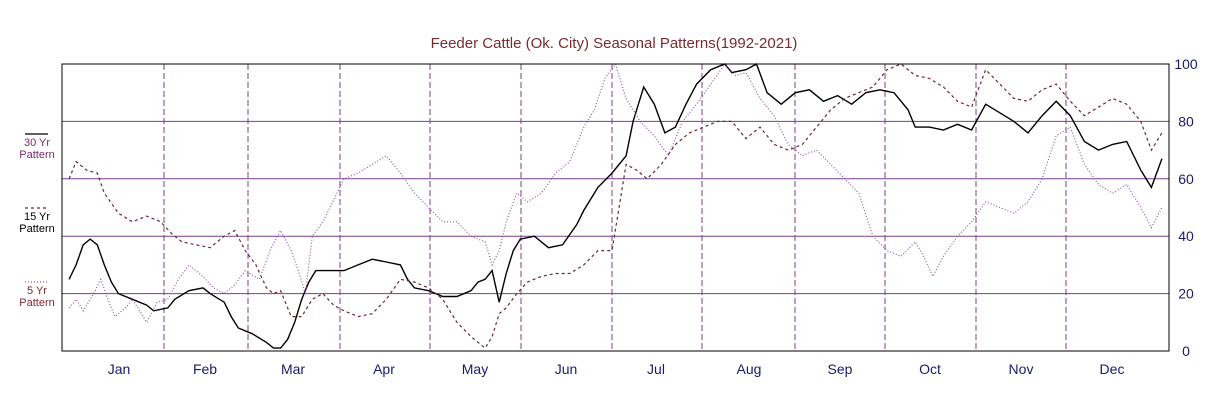  Describe the element at coordinates (119, 369) in the screenshot. I see `x-tick-jan: Jan` at that location.